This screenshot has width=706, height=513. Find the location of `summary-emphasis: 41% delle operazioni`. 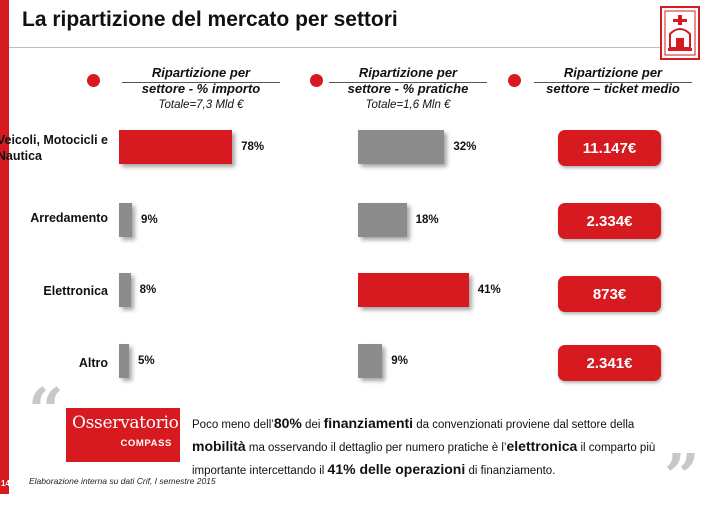

summary-emphasis: 41% delle operazioni is located at coordinates (396, 469).